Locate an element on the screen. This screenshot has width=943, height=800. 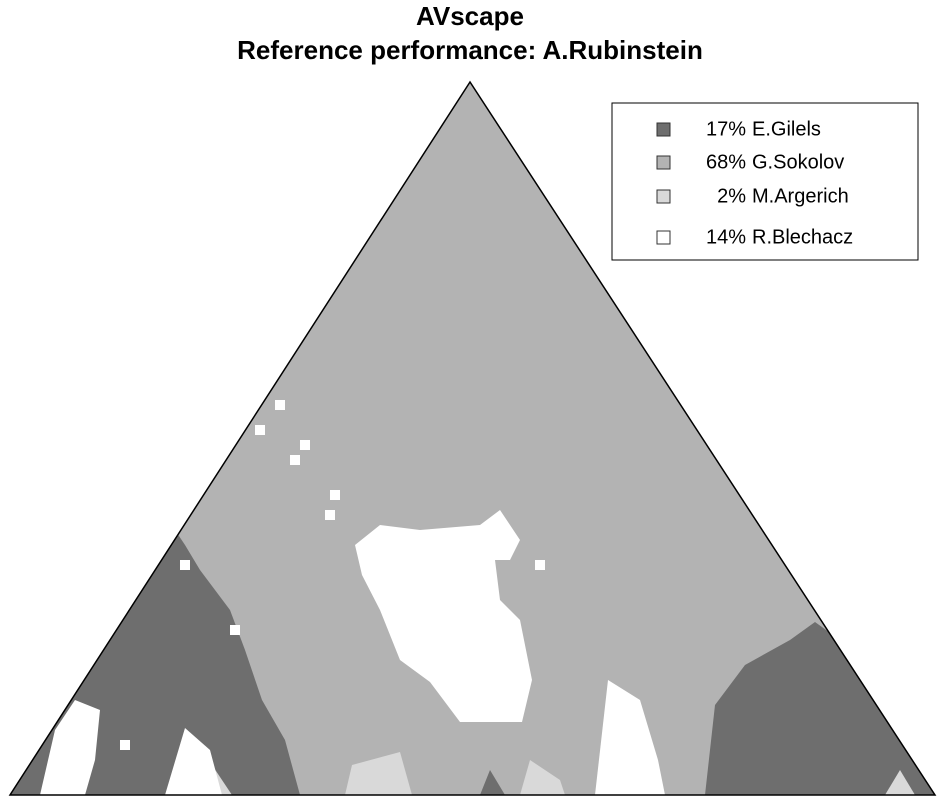
legend-label: M.Argerich is located at coordinates (800, 196).